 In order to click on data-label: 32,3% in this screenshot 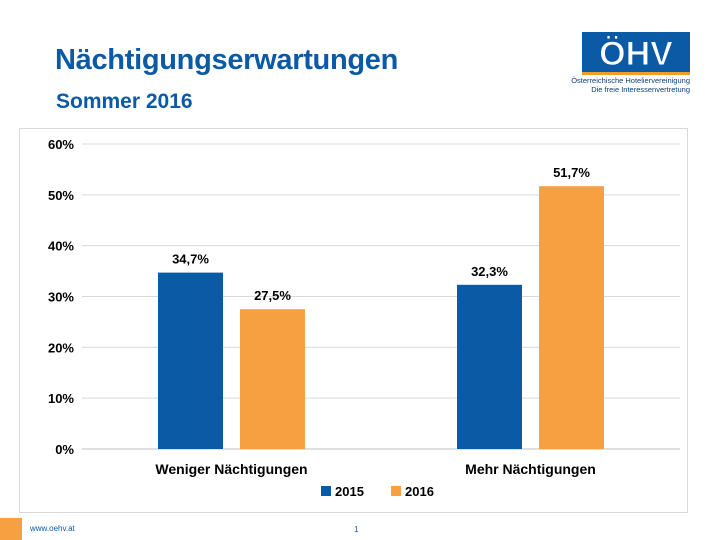, I will do `click(489, 271)`.